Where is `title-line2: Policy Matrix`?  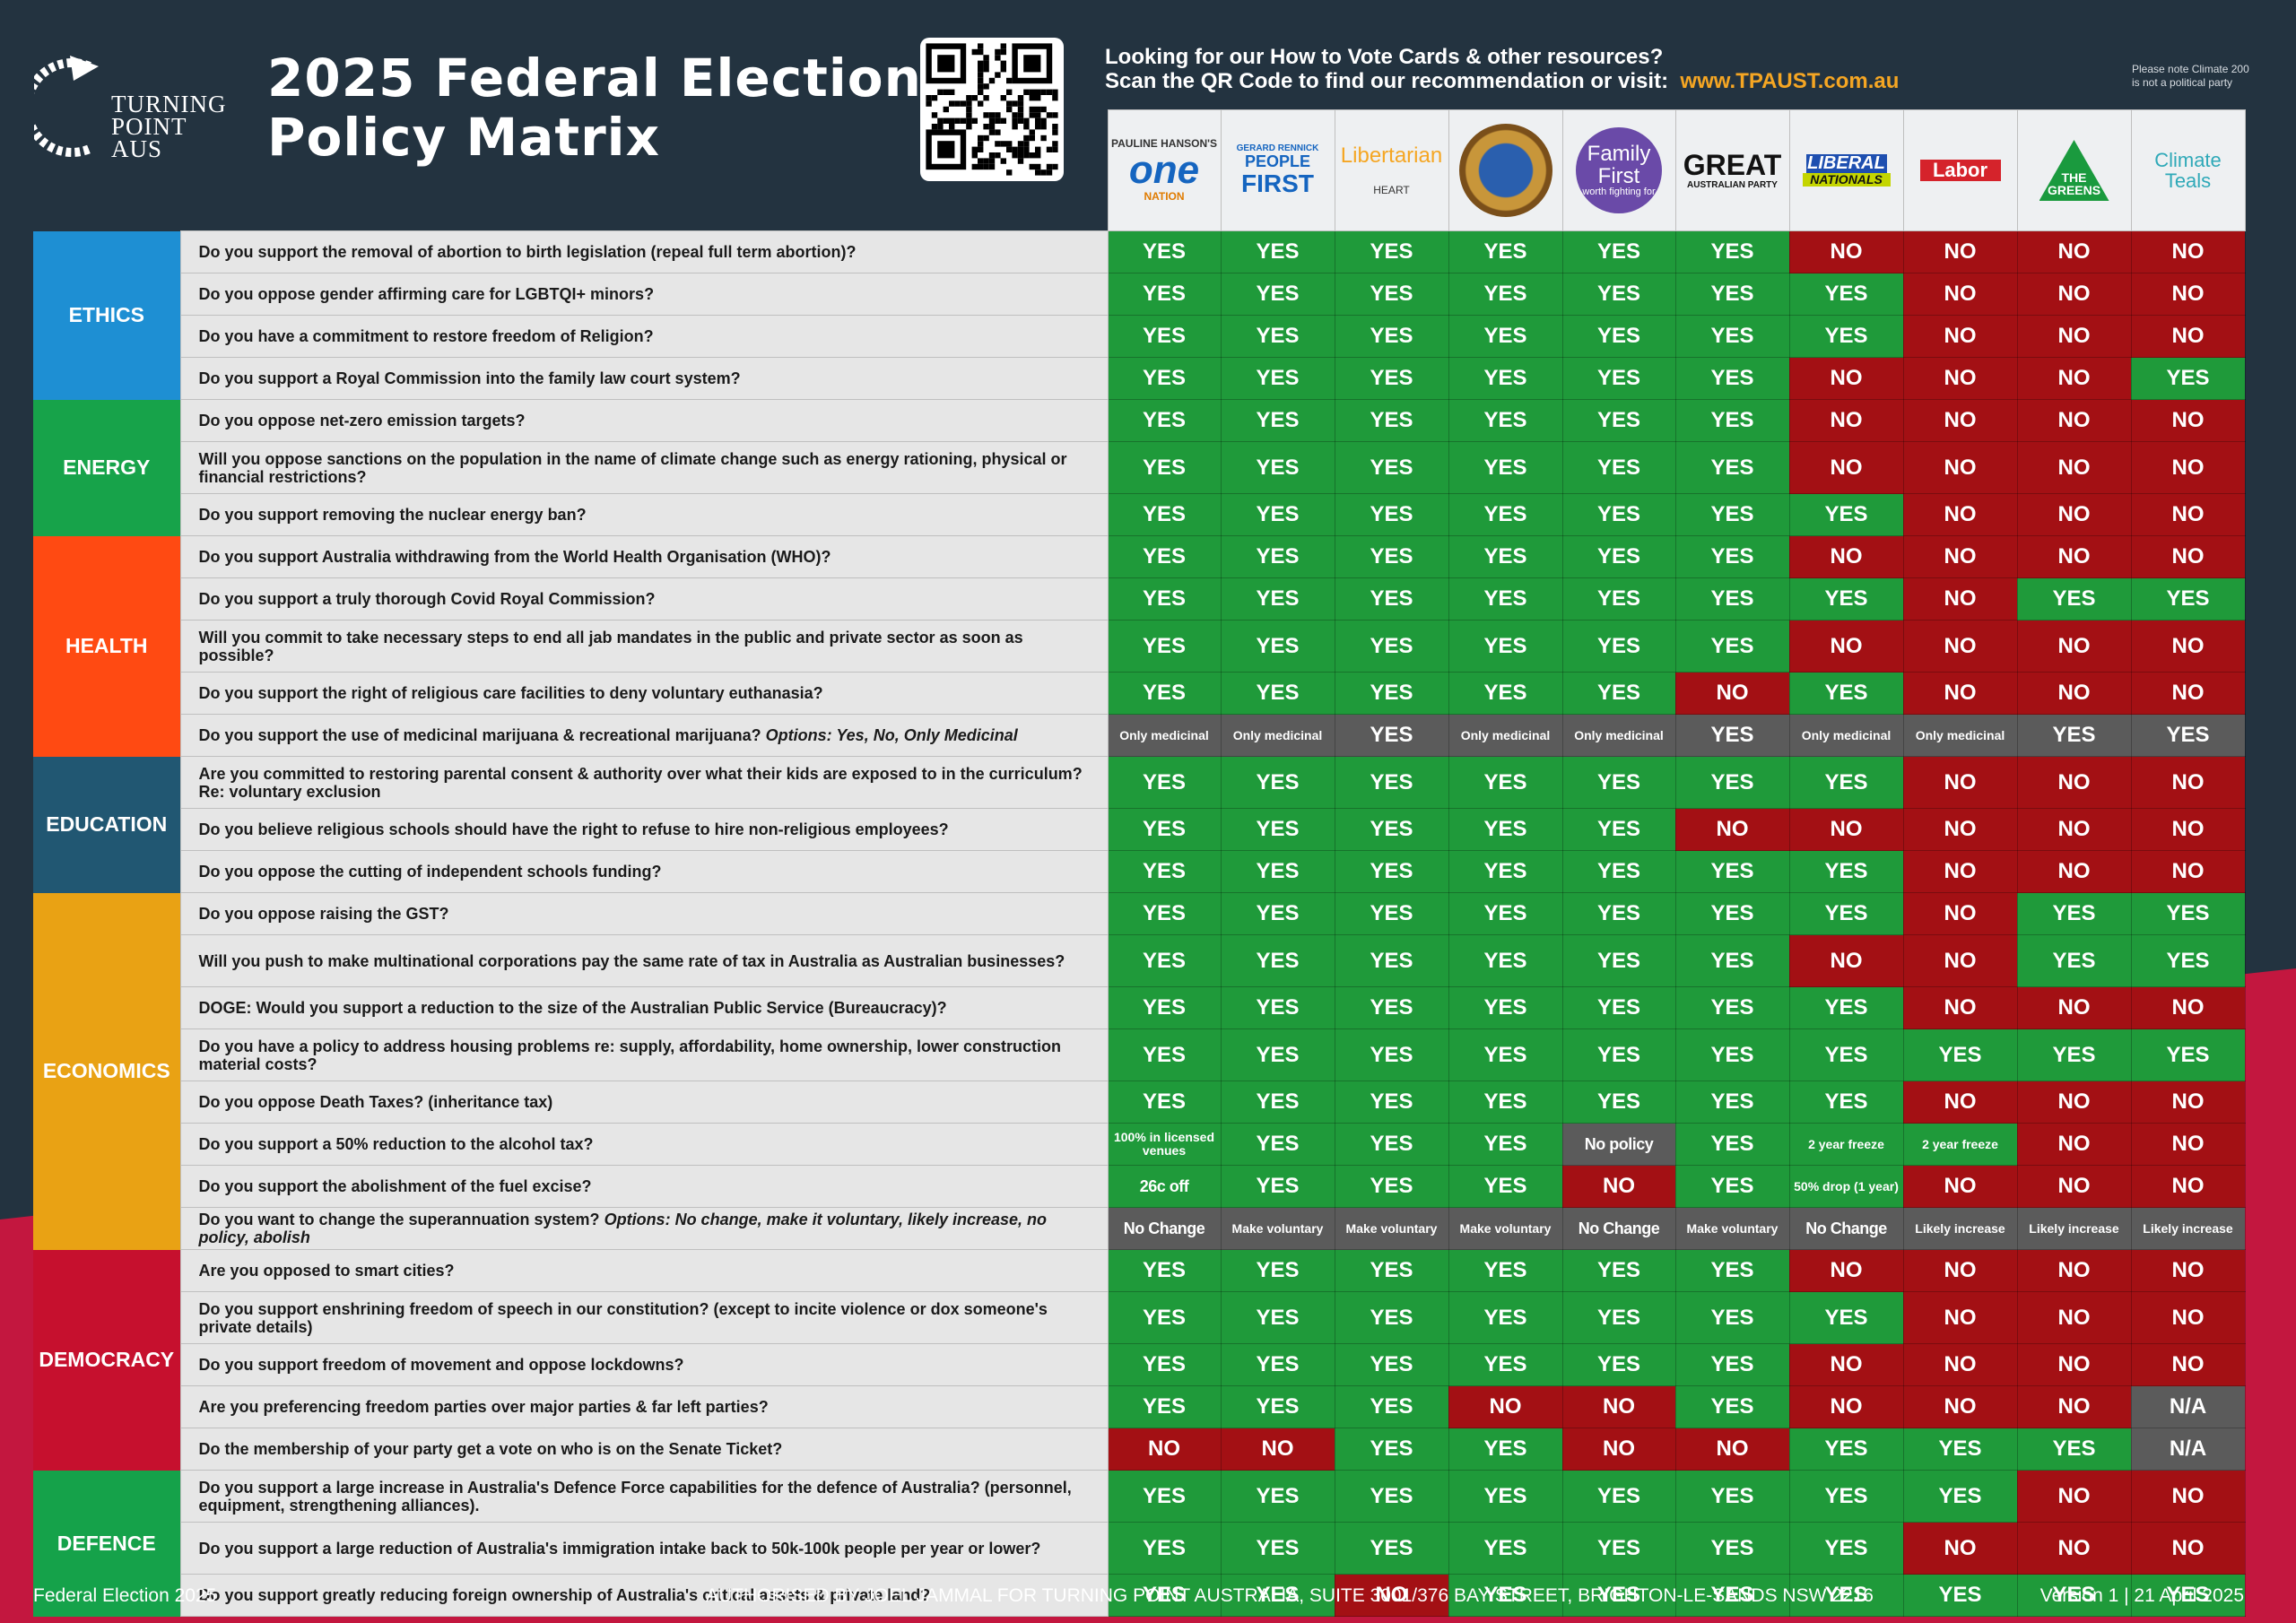 title-line2: Policy Matrix is located at coordinates (463, 137).